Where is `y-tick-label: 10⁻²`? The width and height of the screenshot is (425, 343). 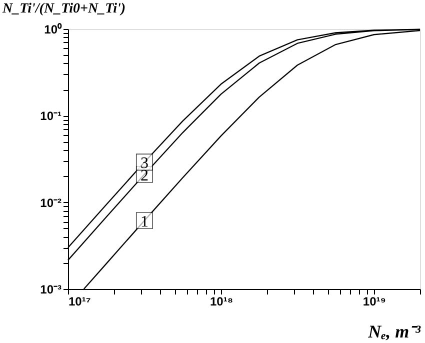 y-tick-label: 10⁻² is located at coordinates (51, 203).